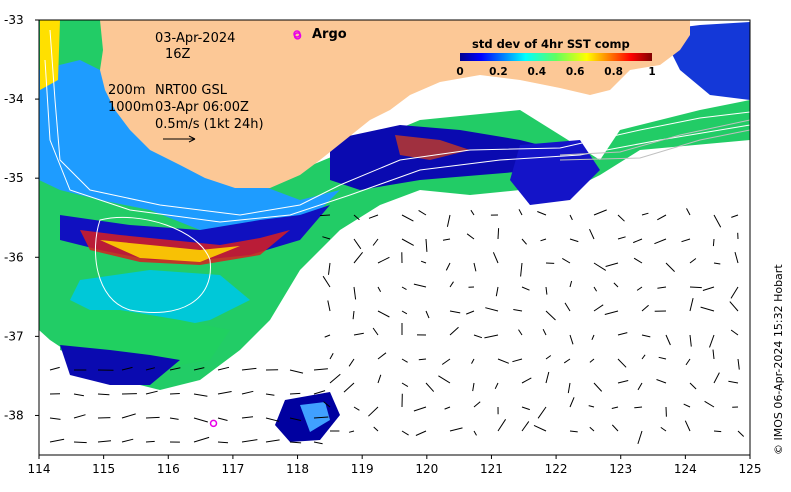 Image resolution: width=791 pixels, height=492 pixels. What do you see at coordinates (620, 469) in the screenshot?
I see `x-tick-label: 123` at bounding box center [620, 469].